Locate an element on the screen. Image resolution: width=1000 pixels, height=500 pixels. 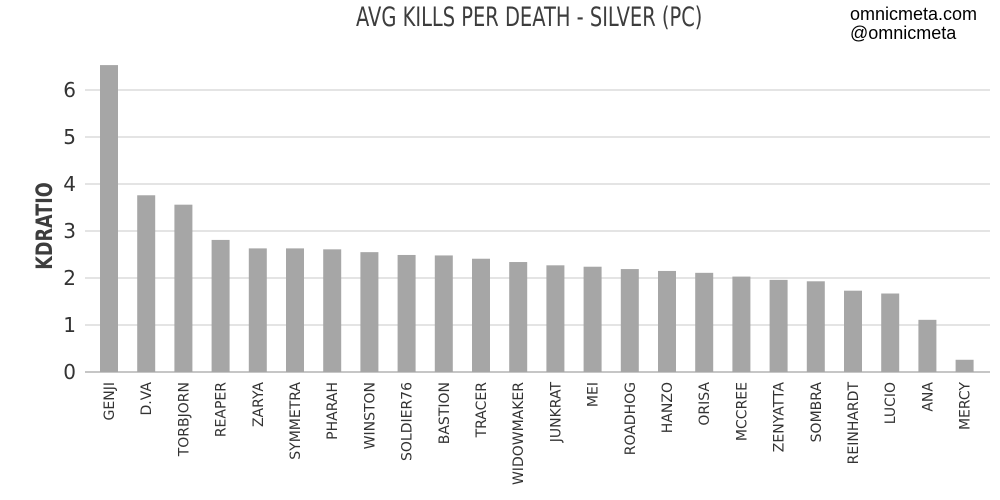
bar-sombra is located at coordinates (815, 326).